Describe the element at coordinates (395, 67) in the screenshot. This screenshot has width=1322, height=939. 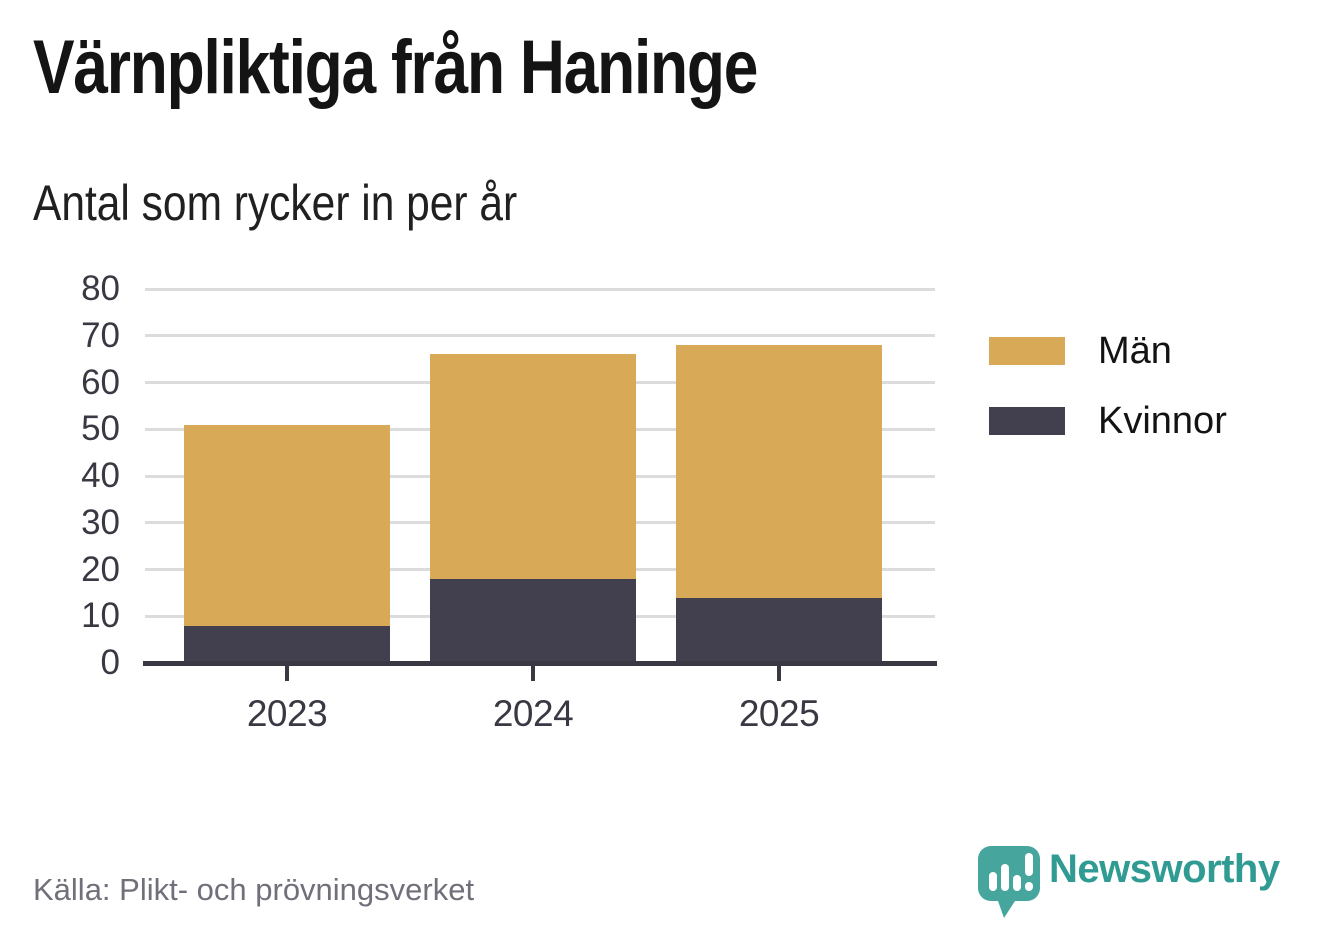
I see `chart-title: Värnpliktiga från Haninge` at that location.